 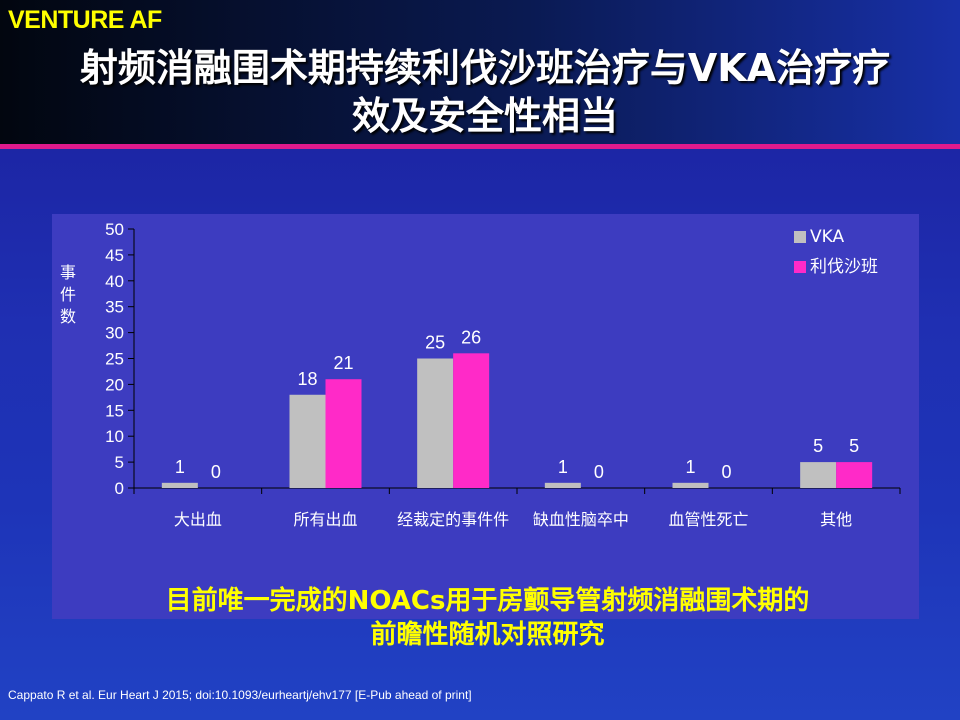 I want to click on data-label-vka-0: 1, so click(x=180, y=467).